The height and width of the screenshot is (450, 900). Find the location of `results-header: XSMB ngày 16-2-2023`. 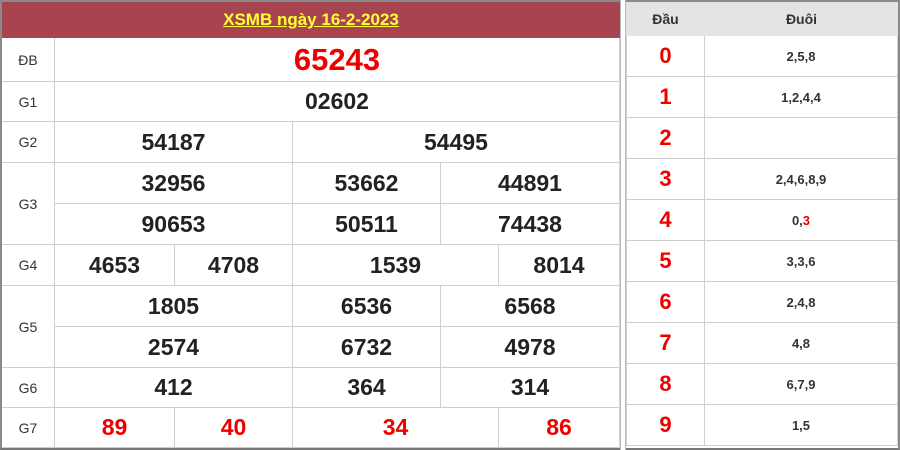

results-header: XSMB ngày 16-2-2023 is located at coordinates (311, 20).